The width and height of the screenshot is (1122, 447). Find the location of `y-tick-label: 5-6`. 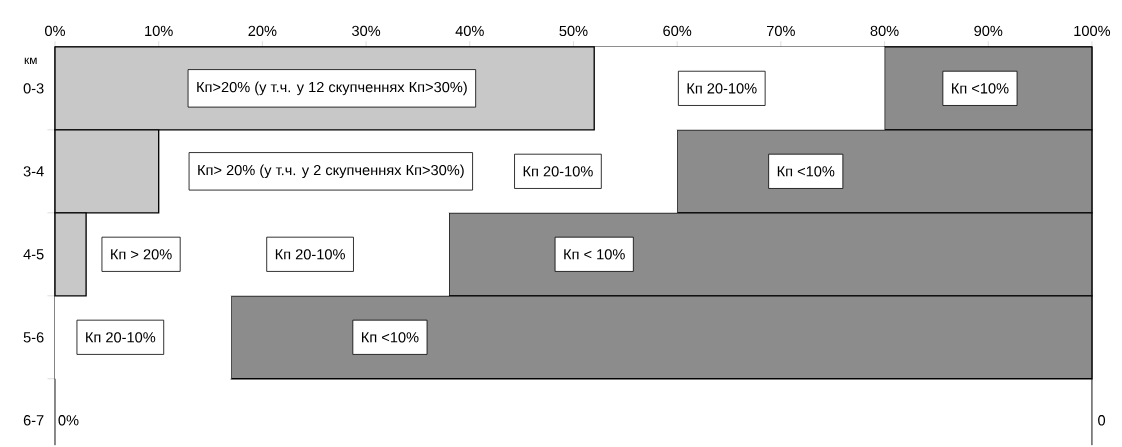

y-tick-label: 5-6 is located at coordinates (33, 337).